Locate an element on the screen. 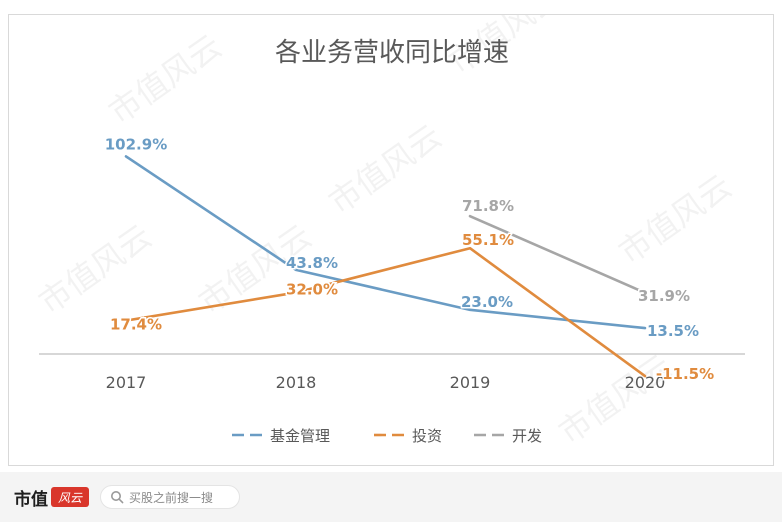 This screenshot has height=522, width=782. data-label: 23.0% is located at coordinates (487, 302).